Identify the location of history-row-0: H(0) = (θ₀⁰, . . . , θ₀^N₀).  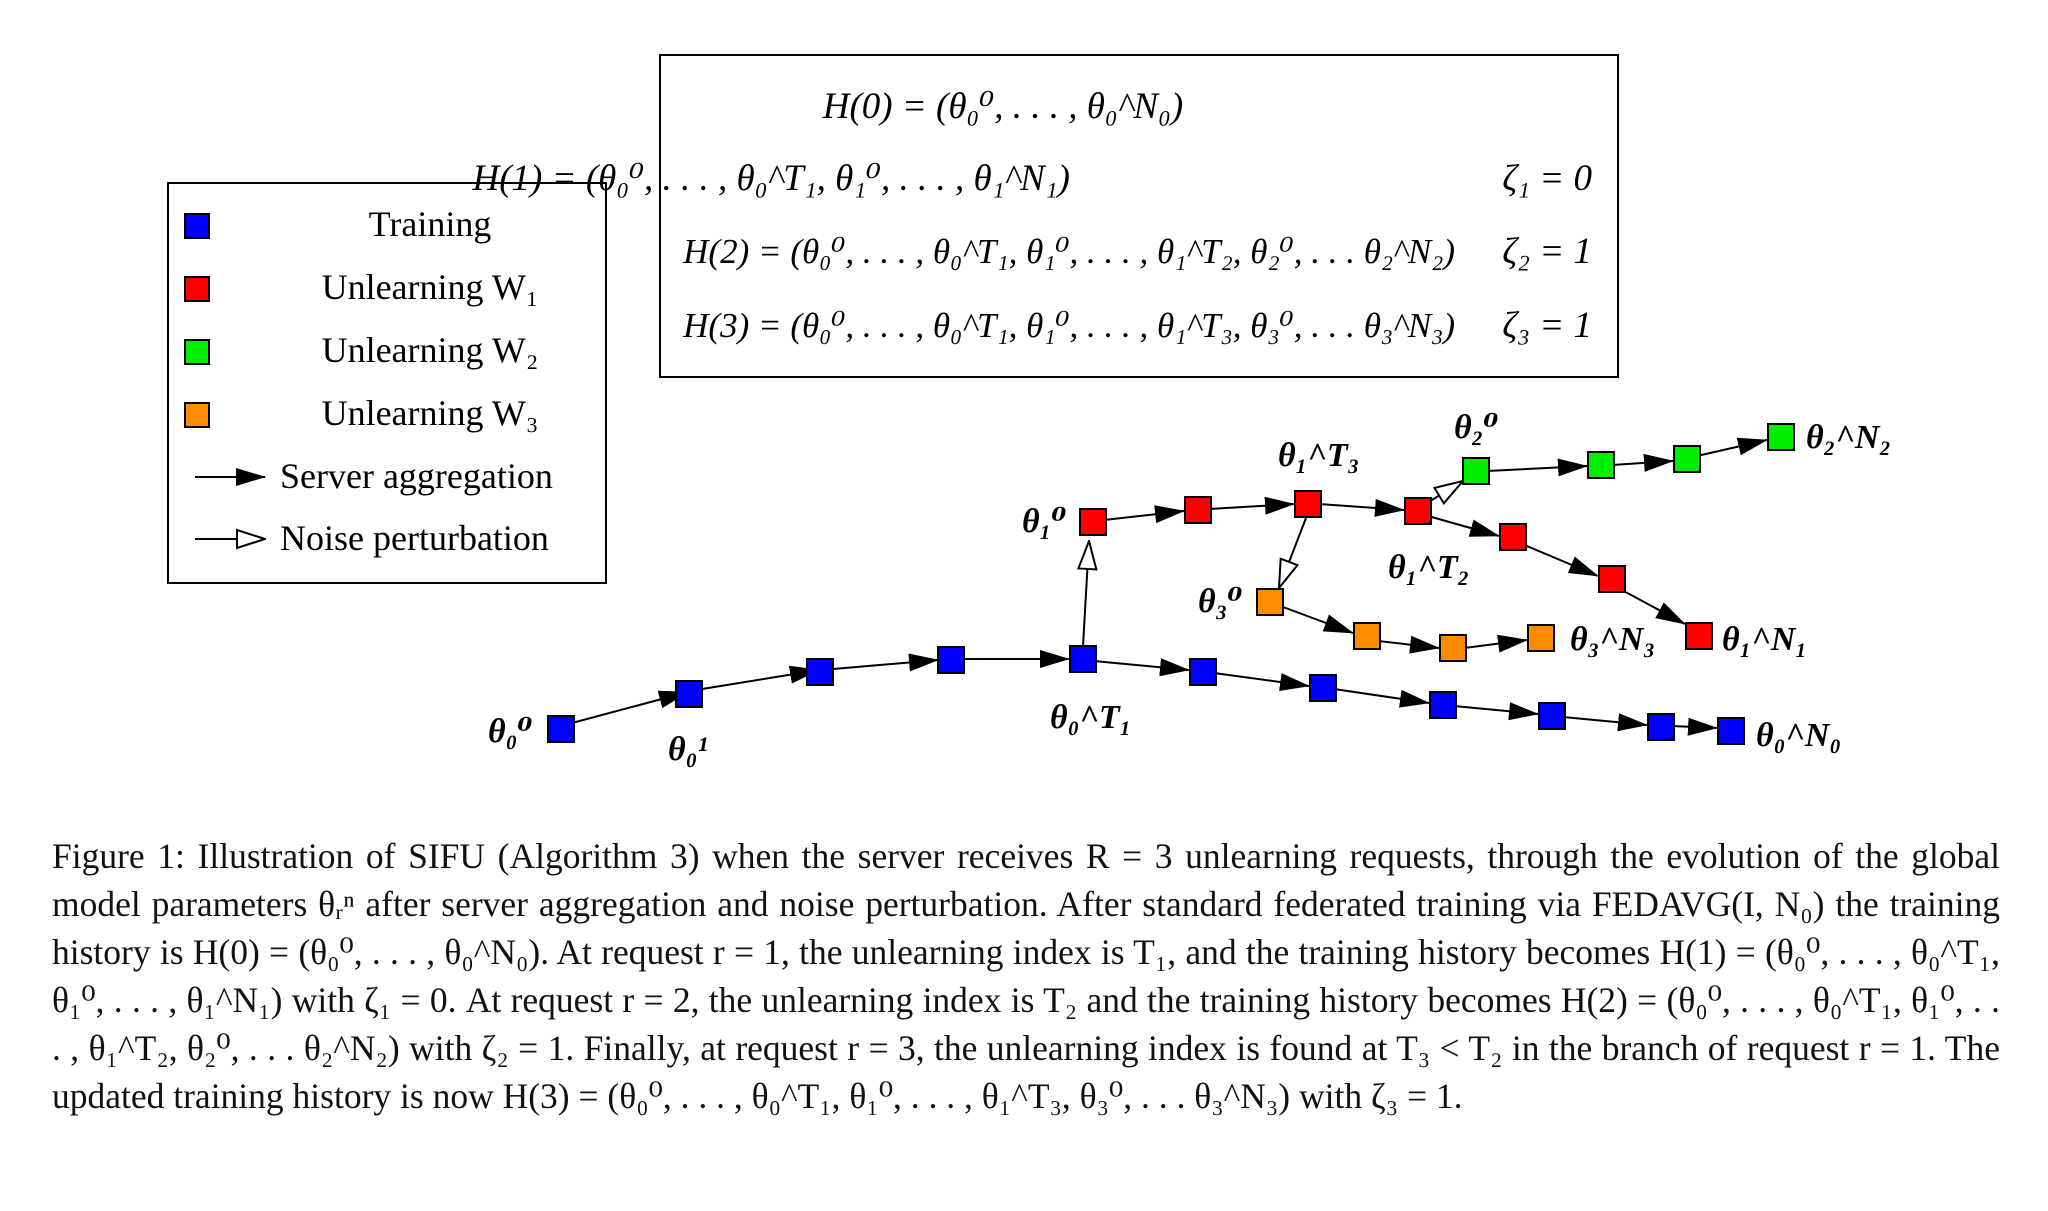
(1003, 106).